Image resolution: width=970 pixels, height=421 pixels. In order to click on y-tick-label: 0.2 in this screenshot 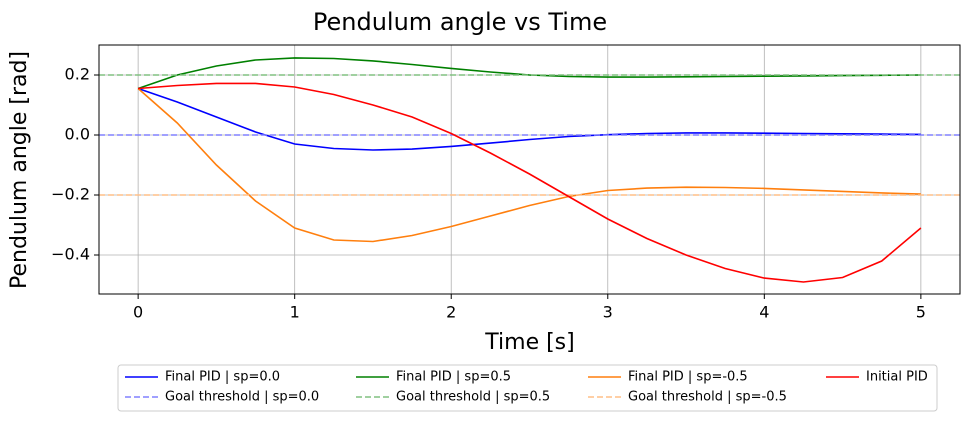, I will do `click(77, 74)`.